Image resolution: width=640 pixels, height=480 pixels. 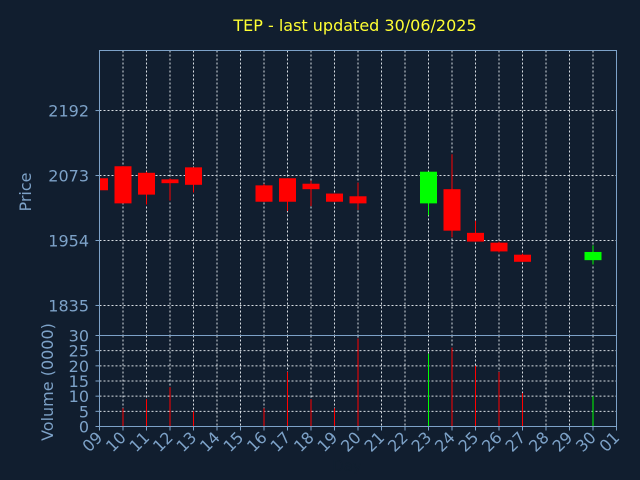 What do you see at coordinates (79, 351) in the screenshot?
I see `volume-tick-label: 25` at bounding box center [79, 351].